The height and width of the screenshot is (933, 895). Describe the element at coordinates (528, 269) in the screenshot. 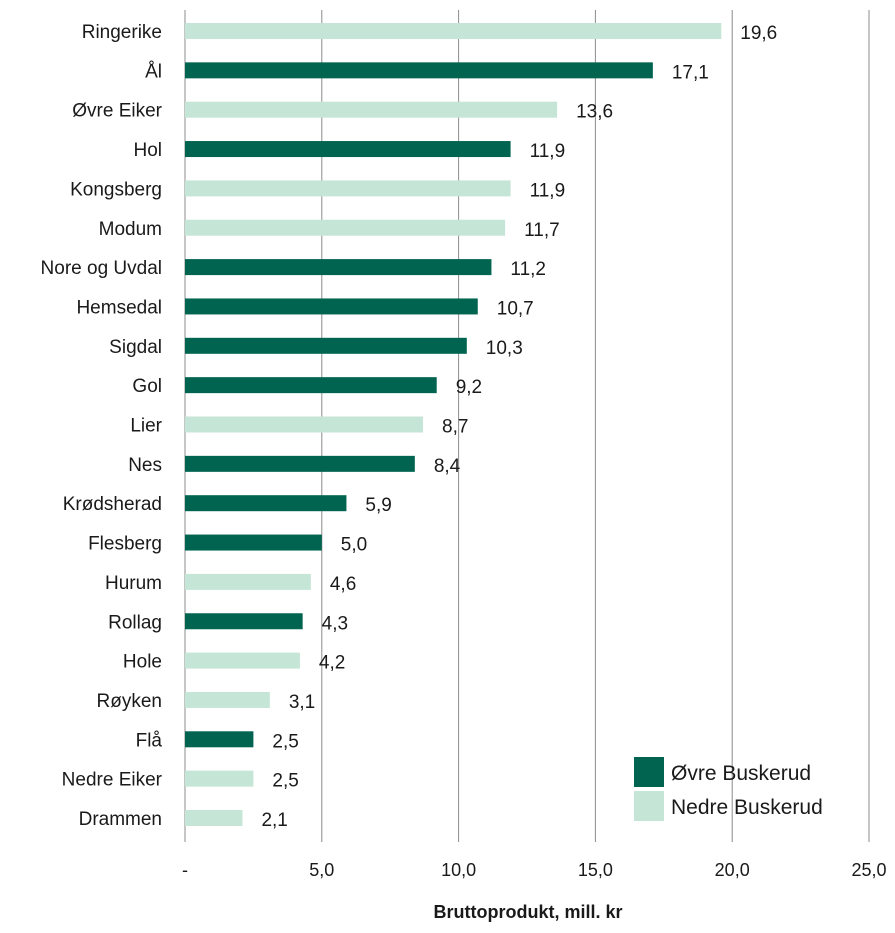

I see `value-label: 11,2` at that location.